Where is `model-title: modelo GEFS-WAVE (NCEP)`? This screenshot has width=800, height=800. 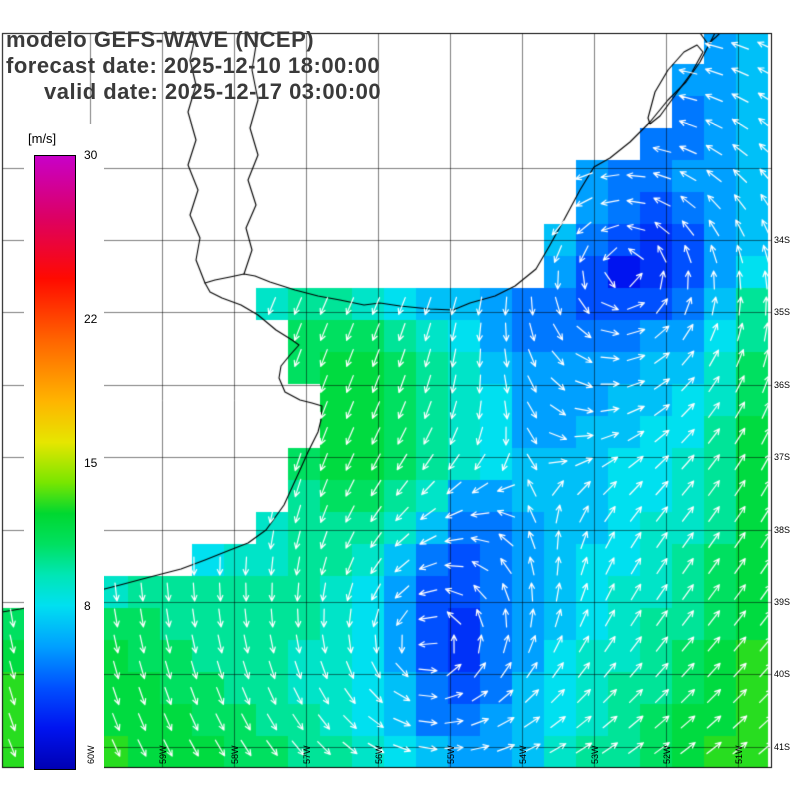 model-title: modelo GEFS-WAVE (NCEP) is located at coordinates (160, 39).